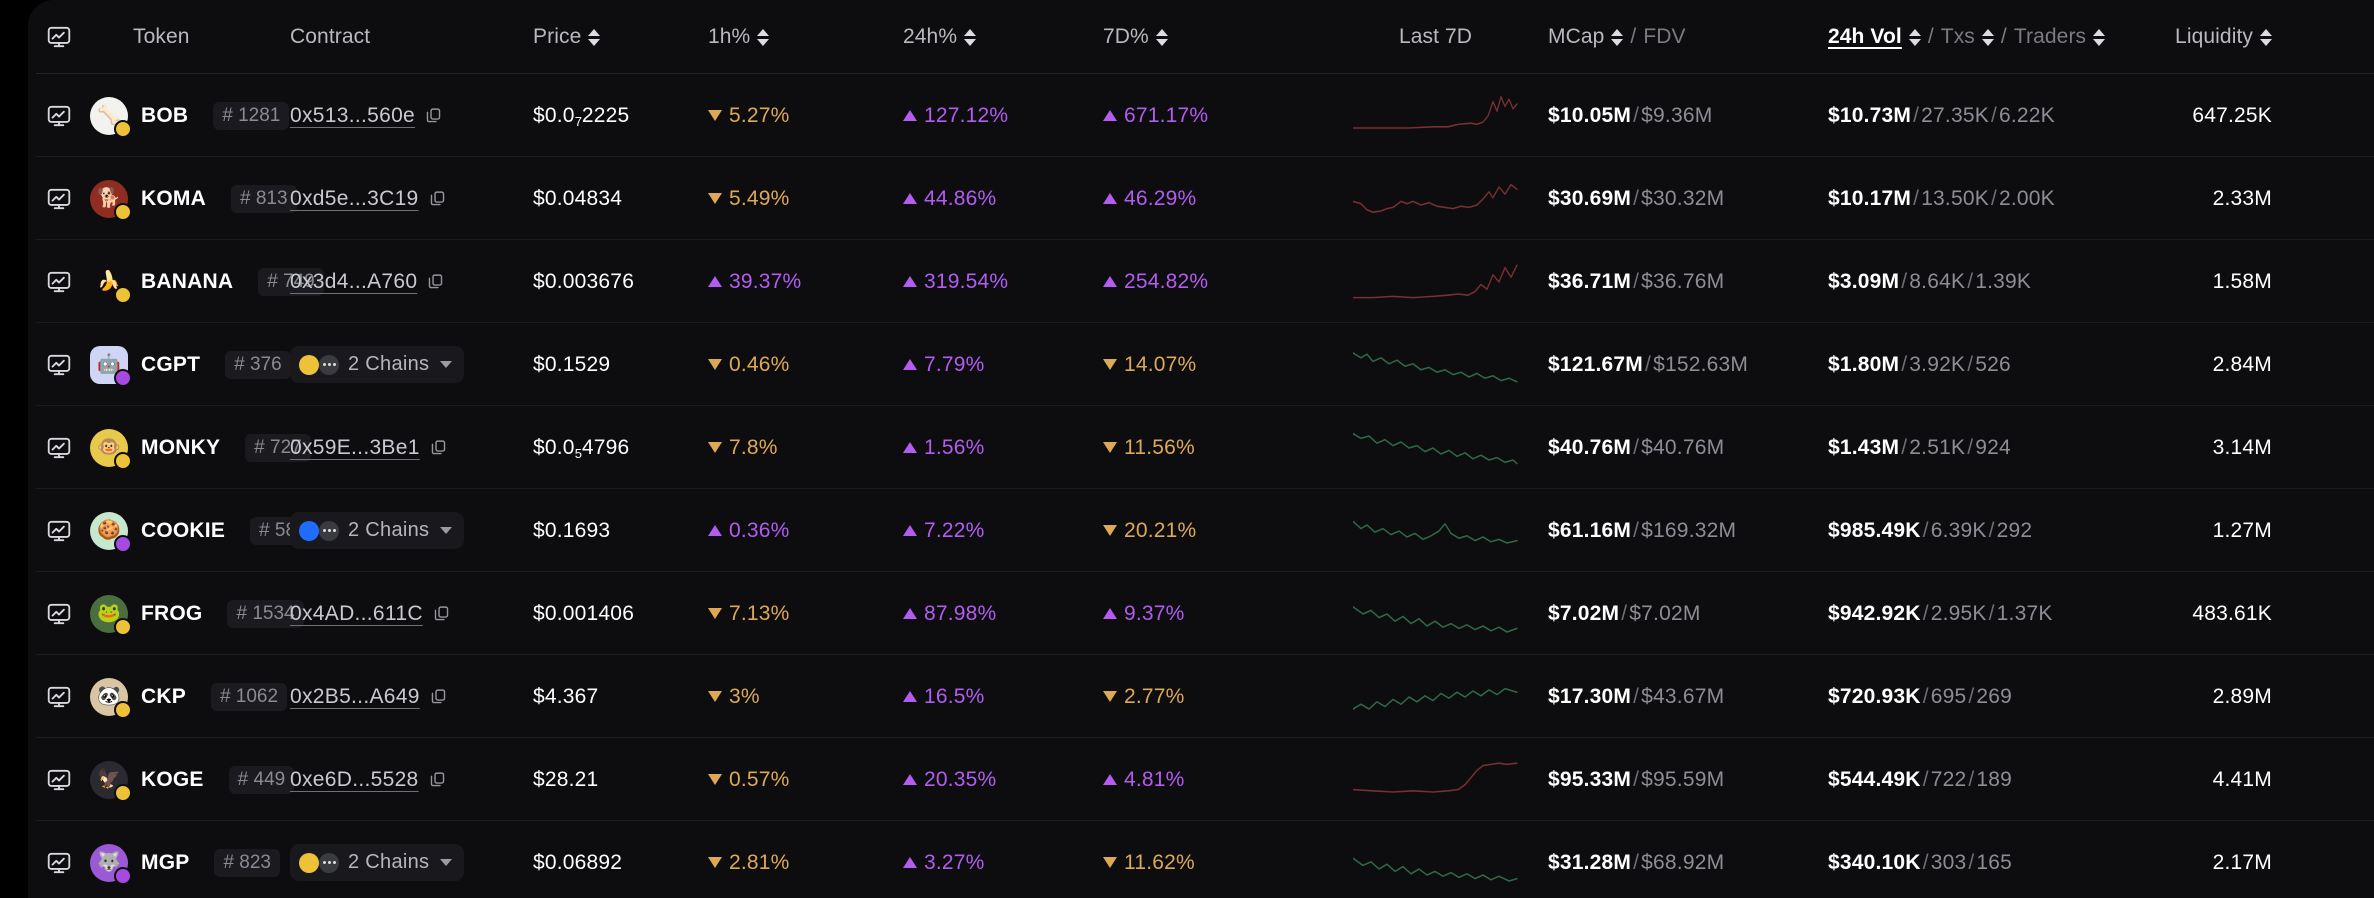 This screenshot has width=2374, height=898. Describe the element at coordinates (411, 37) in the screenshot. I see `header-contract: Contract` at that location.